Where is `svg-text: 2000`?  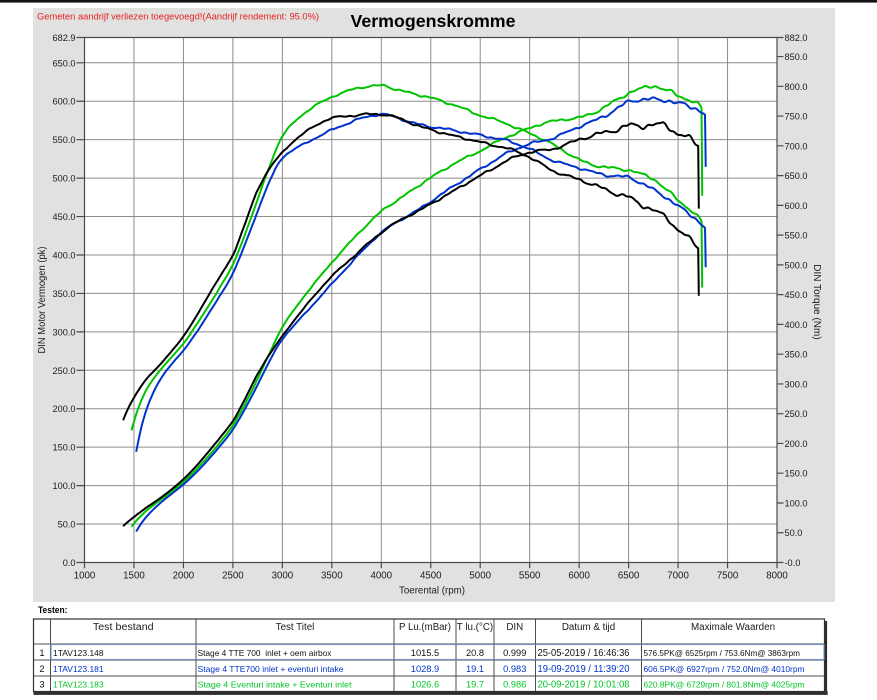
svg-text: 2000 is located at coordinates (184, 576).